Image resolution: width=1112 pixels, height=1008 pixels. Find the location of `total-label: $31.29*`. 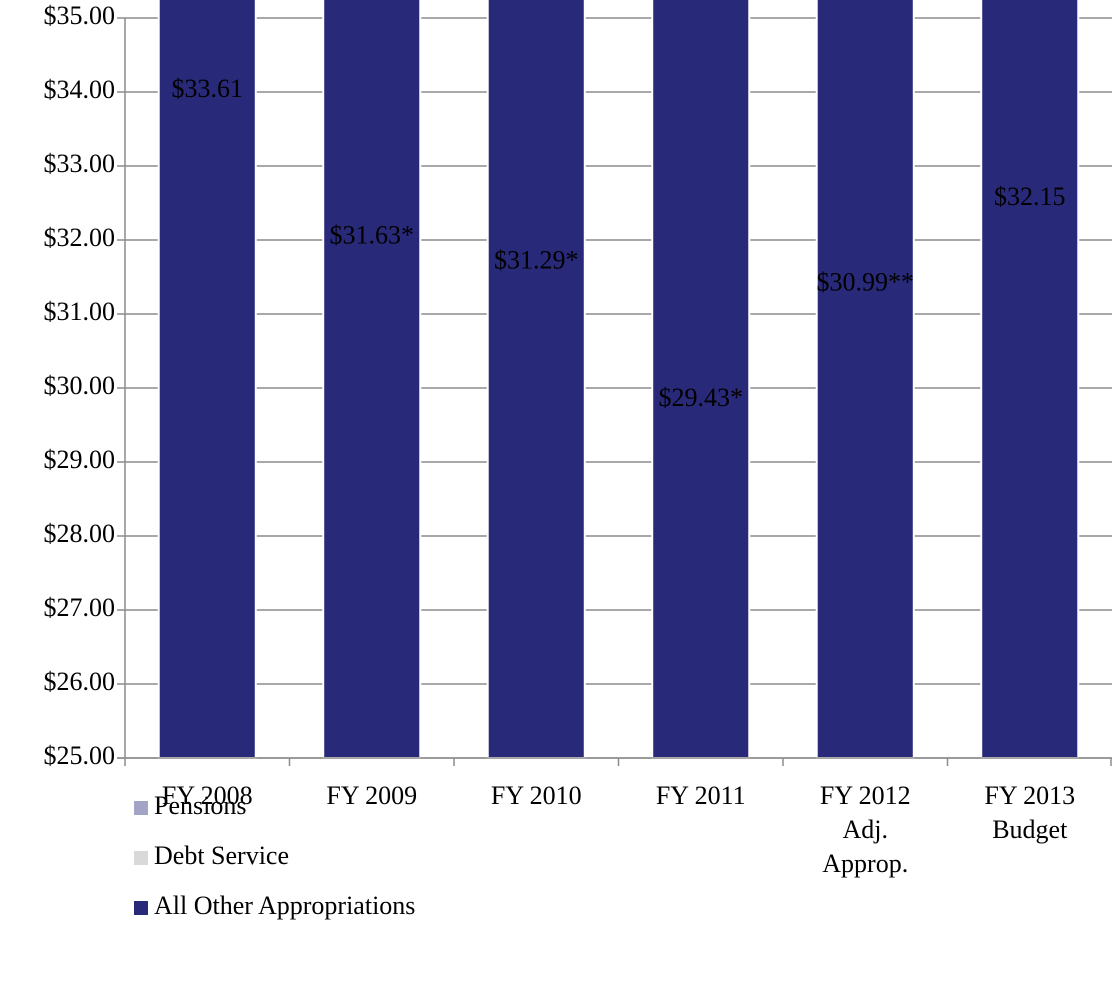

total-label: $31.29* is located at coordinates (536, 260).